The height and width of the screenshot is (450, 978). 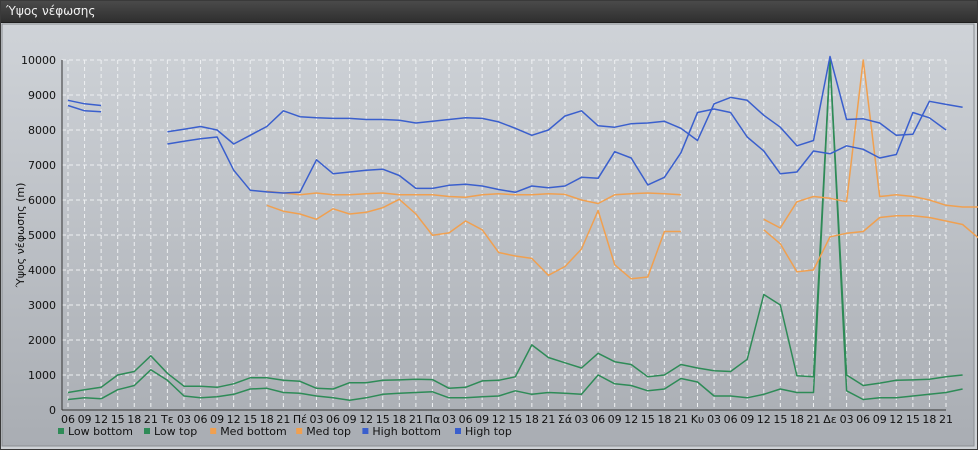 I want to click on series-line-med-bottom, so click(x=622, y=239).